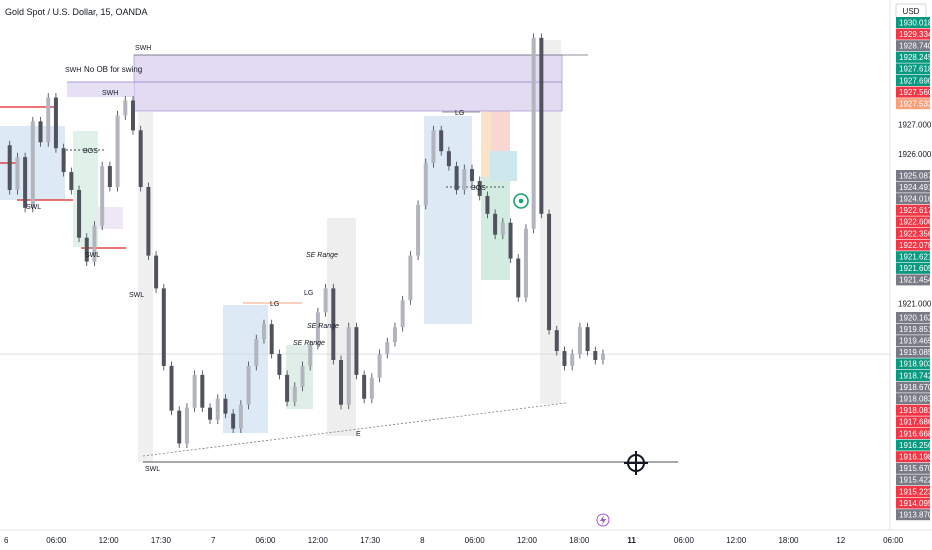  I want to click on price-label: 1921.454, so click(914, 280).